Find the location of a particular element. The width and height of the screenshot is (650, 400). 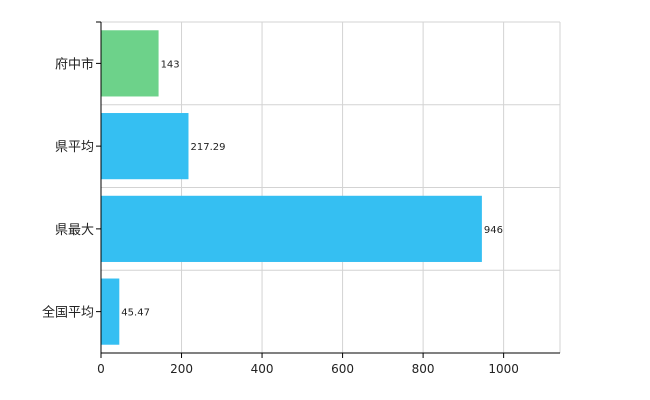

data-label: 217.29 is located at coordinates (207, 147).